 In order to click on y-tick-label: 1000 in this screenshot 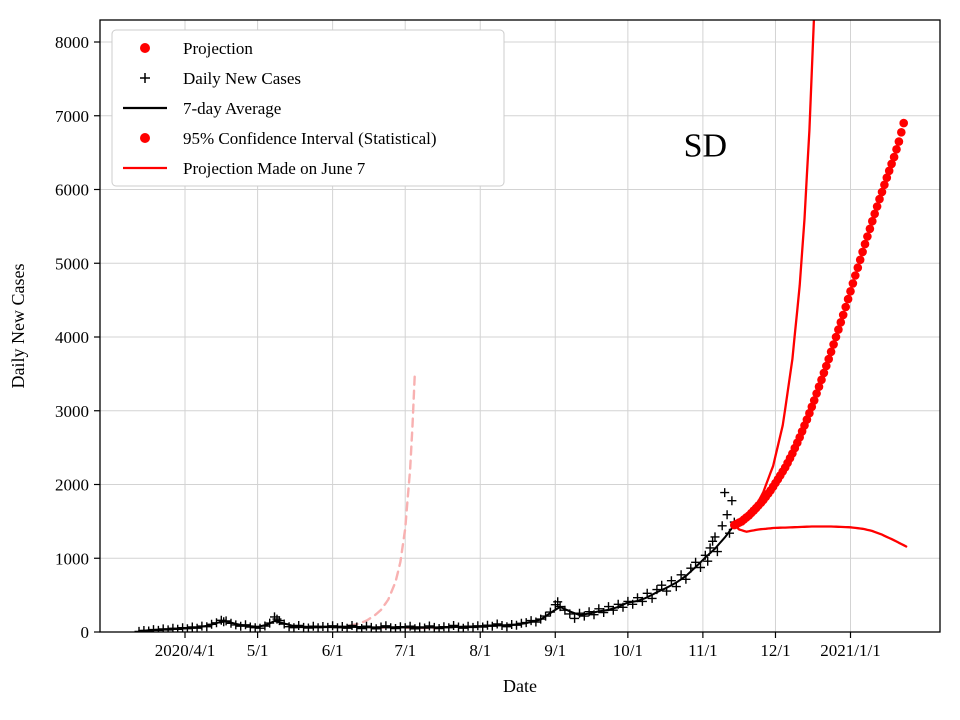, I will do `click(72, 558)`.